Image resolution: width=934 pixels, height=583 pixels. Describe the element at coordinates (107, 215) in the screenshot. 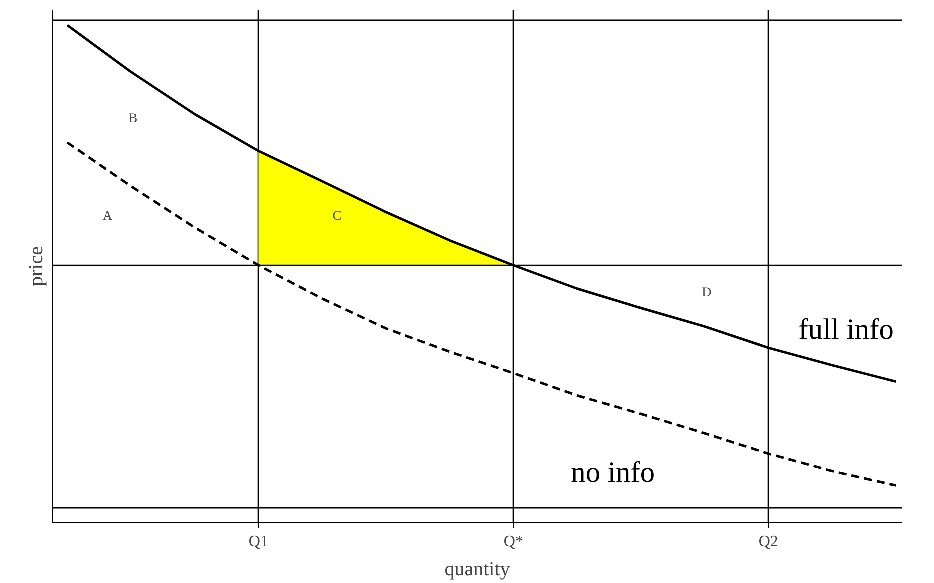

I see `annotation: A` at that location.